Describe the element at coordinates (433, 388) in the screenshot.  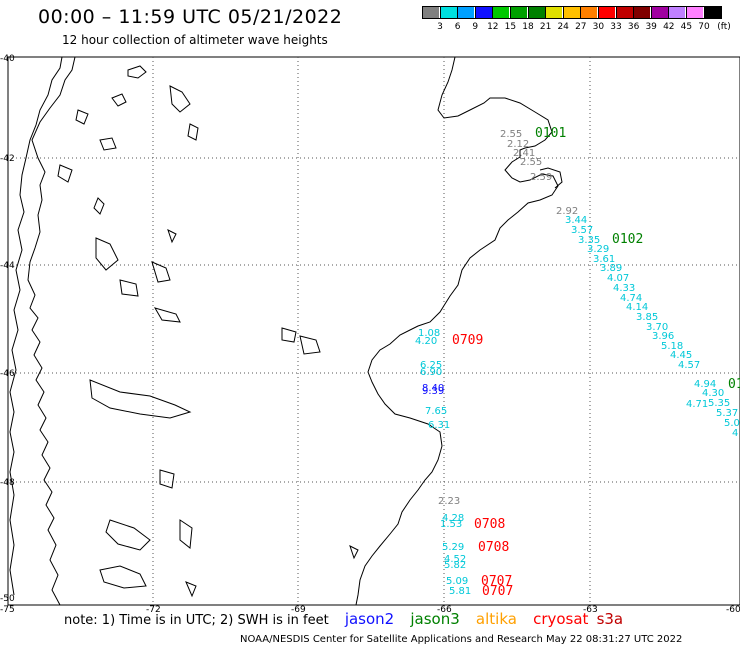
I see `wave-height-value: 8.40` at that location.